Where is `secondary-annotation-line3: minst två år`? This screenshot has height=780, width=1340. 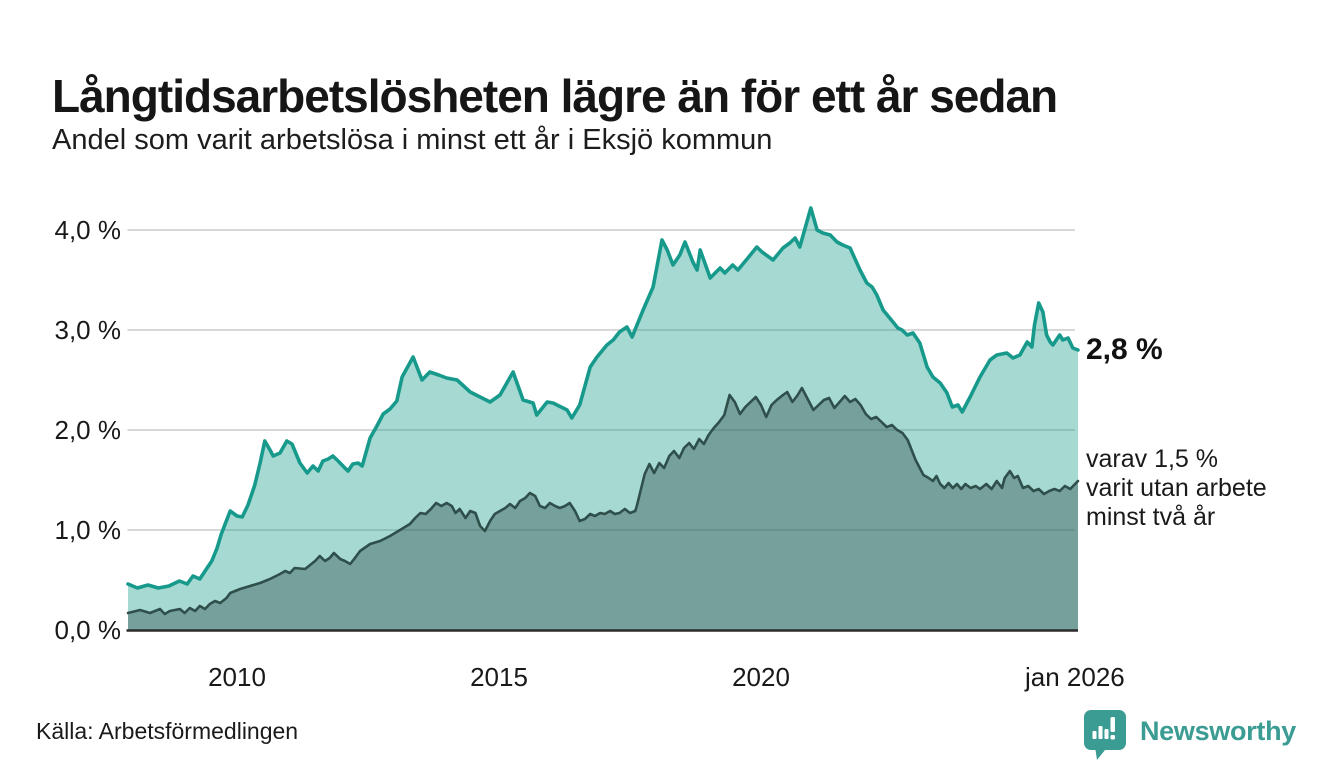
secondary-annotation-line3: minst två år is located at coordinates (1151, 517).